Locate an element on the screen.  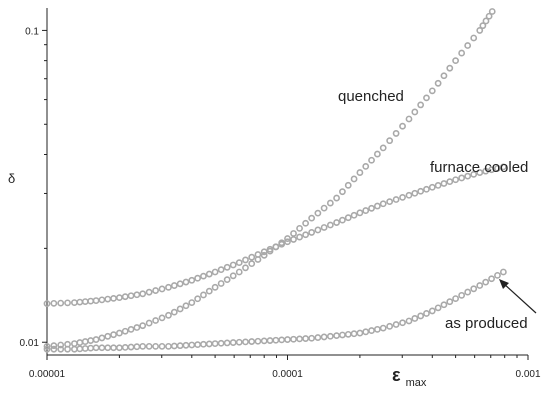
y-tick-label: 0.01 is located at coordinates (30, 343).